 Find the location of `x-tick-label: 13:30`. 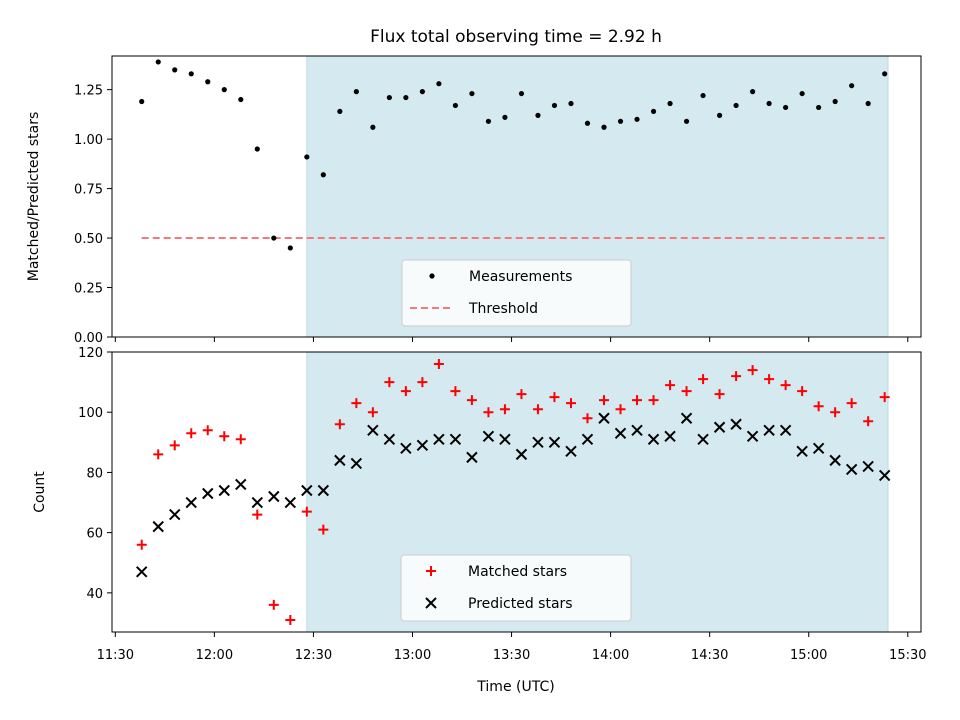

x-tick-label: 13:30 is located at coordinates (511, 655).